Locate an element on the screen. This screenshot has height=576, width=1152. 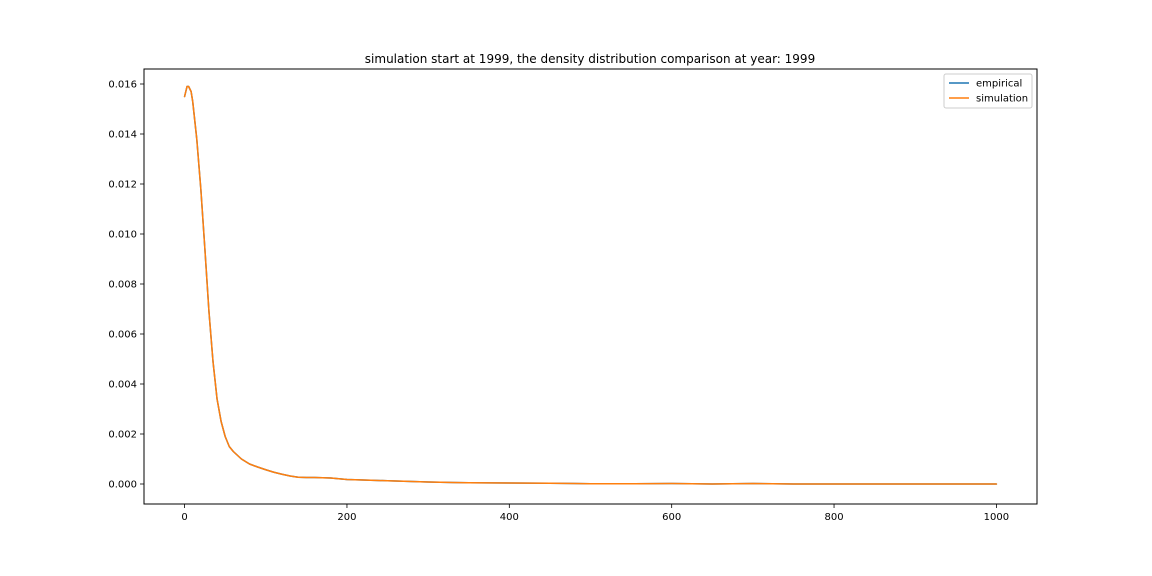
y-tick-label: 0.010 is located at coordinates (122, 235).